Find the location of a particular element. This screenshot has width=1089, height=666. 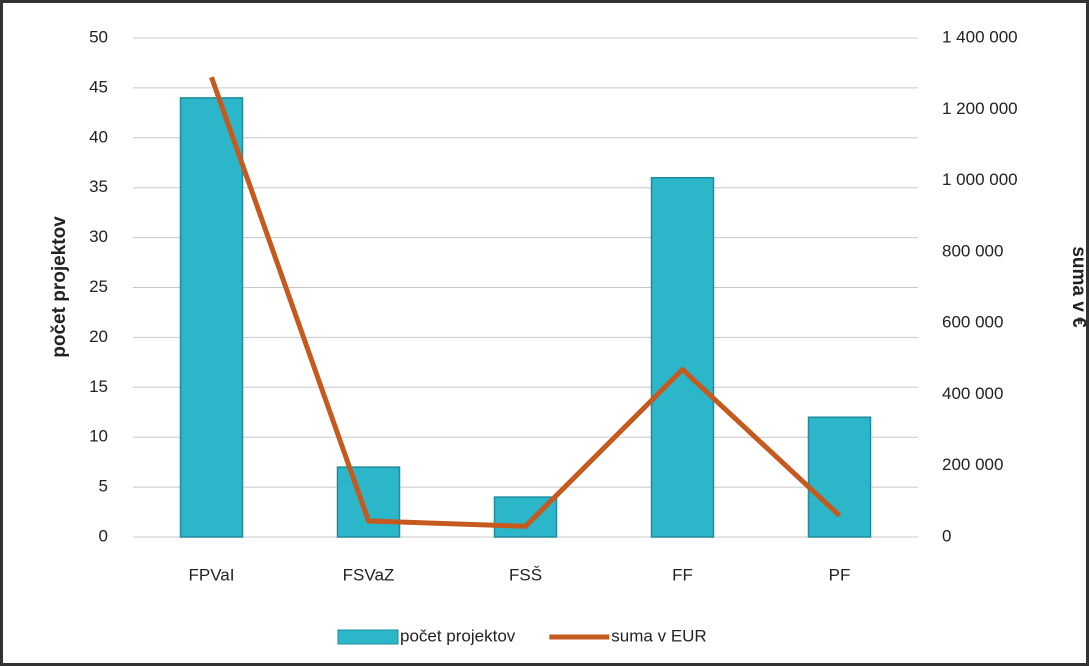

y-tick-label: 15 is located at coordinates (98, 386).